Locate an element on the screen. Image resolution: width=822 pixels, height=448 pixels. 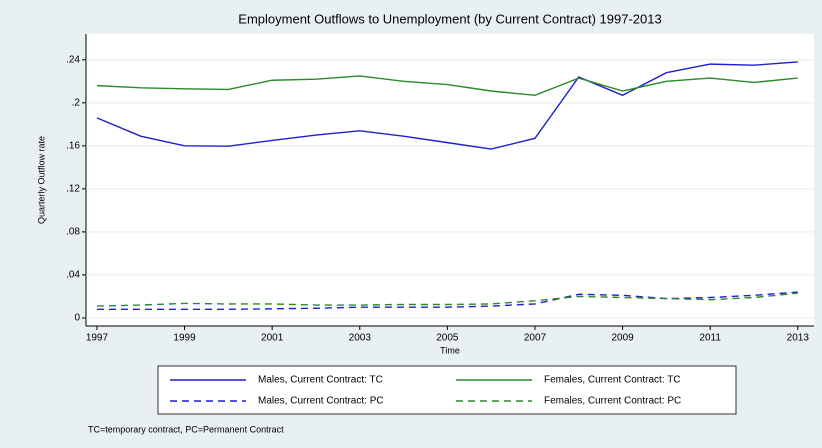
x-tick-label: 2001 is located at coordinates (272, 338).